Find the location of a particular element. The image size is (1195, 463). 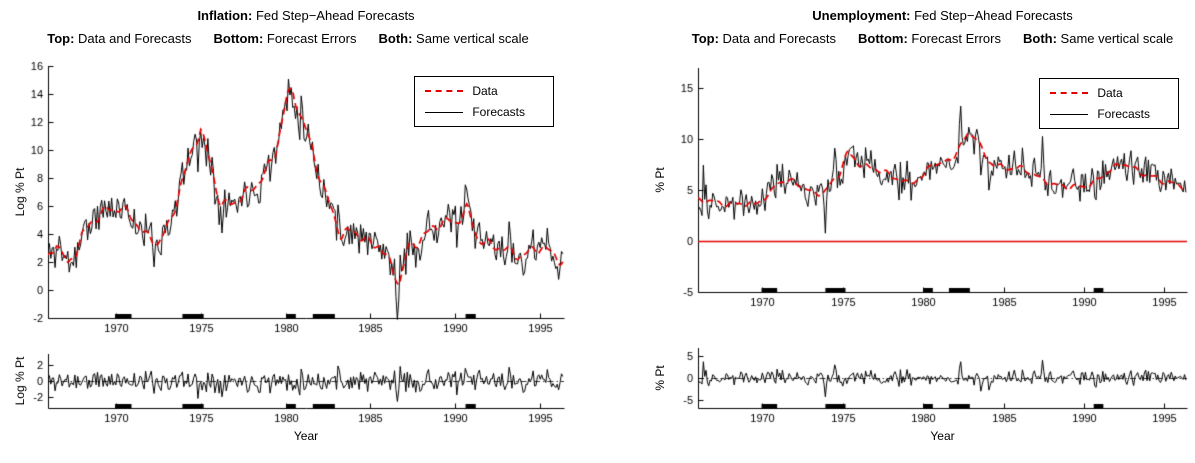

chart-title: Inflation: Fed Step−Ahead Forecasts is located at coordinates (306, 15).